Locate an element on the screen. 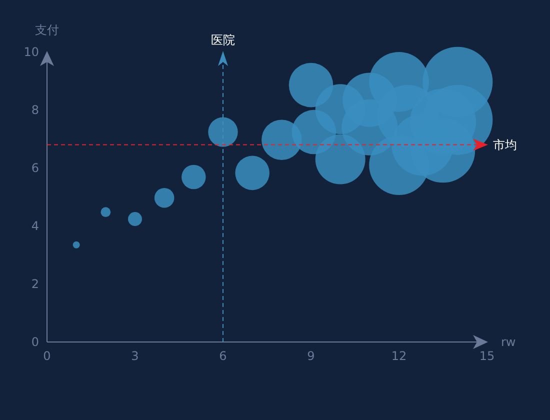 This screenshot has width=550, height=420. y-tick-label: 8 is located at coordinates (35, 110).